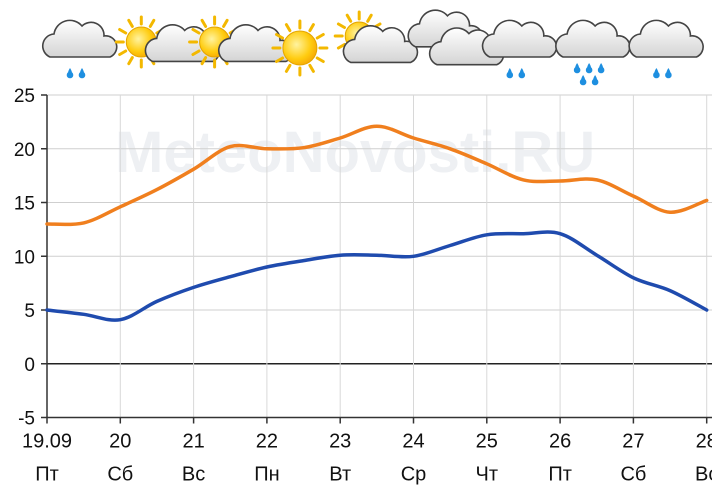  I want to click on sun-icon, so click(300, 48).